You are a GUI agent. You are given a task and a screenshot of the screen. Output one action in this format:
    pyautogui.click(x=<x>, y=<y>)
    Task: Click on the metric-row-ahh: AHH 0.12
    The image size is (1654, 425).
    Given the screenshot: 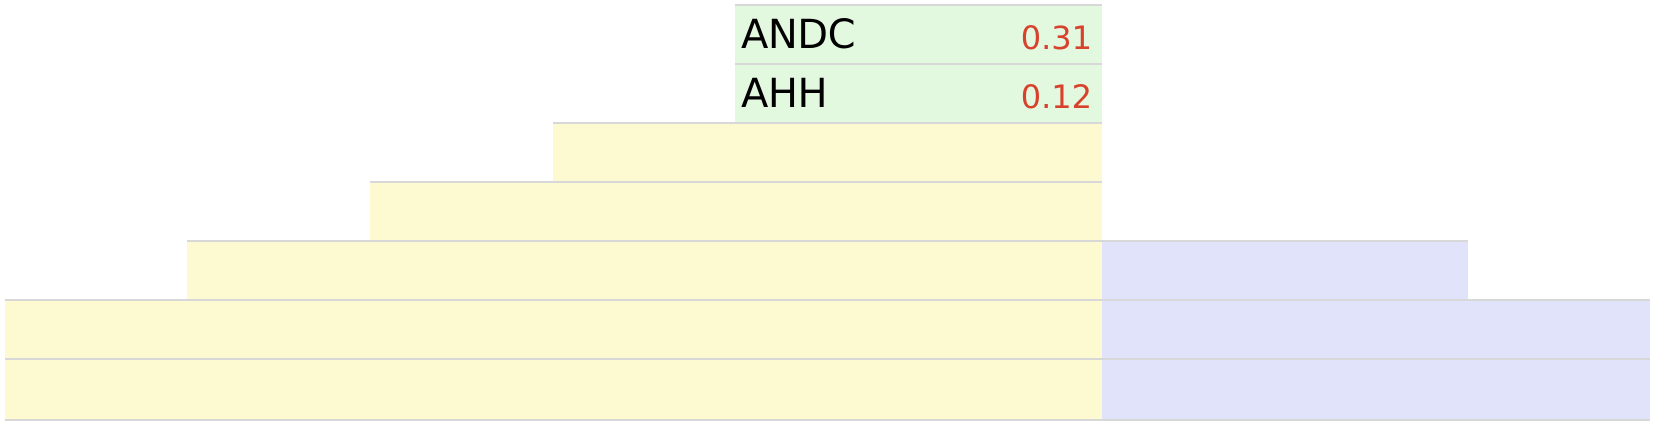 What is the action you would take?
    pyautogui.click(x=918, y=92)
    